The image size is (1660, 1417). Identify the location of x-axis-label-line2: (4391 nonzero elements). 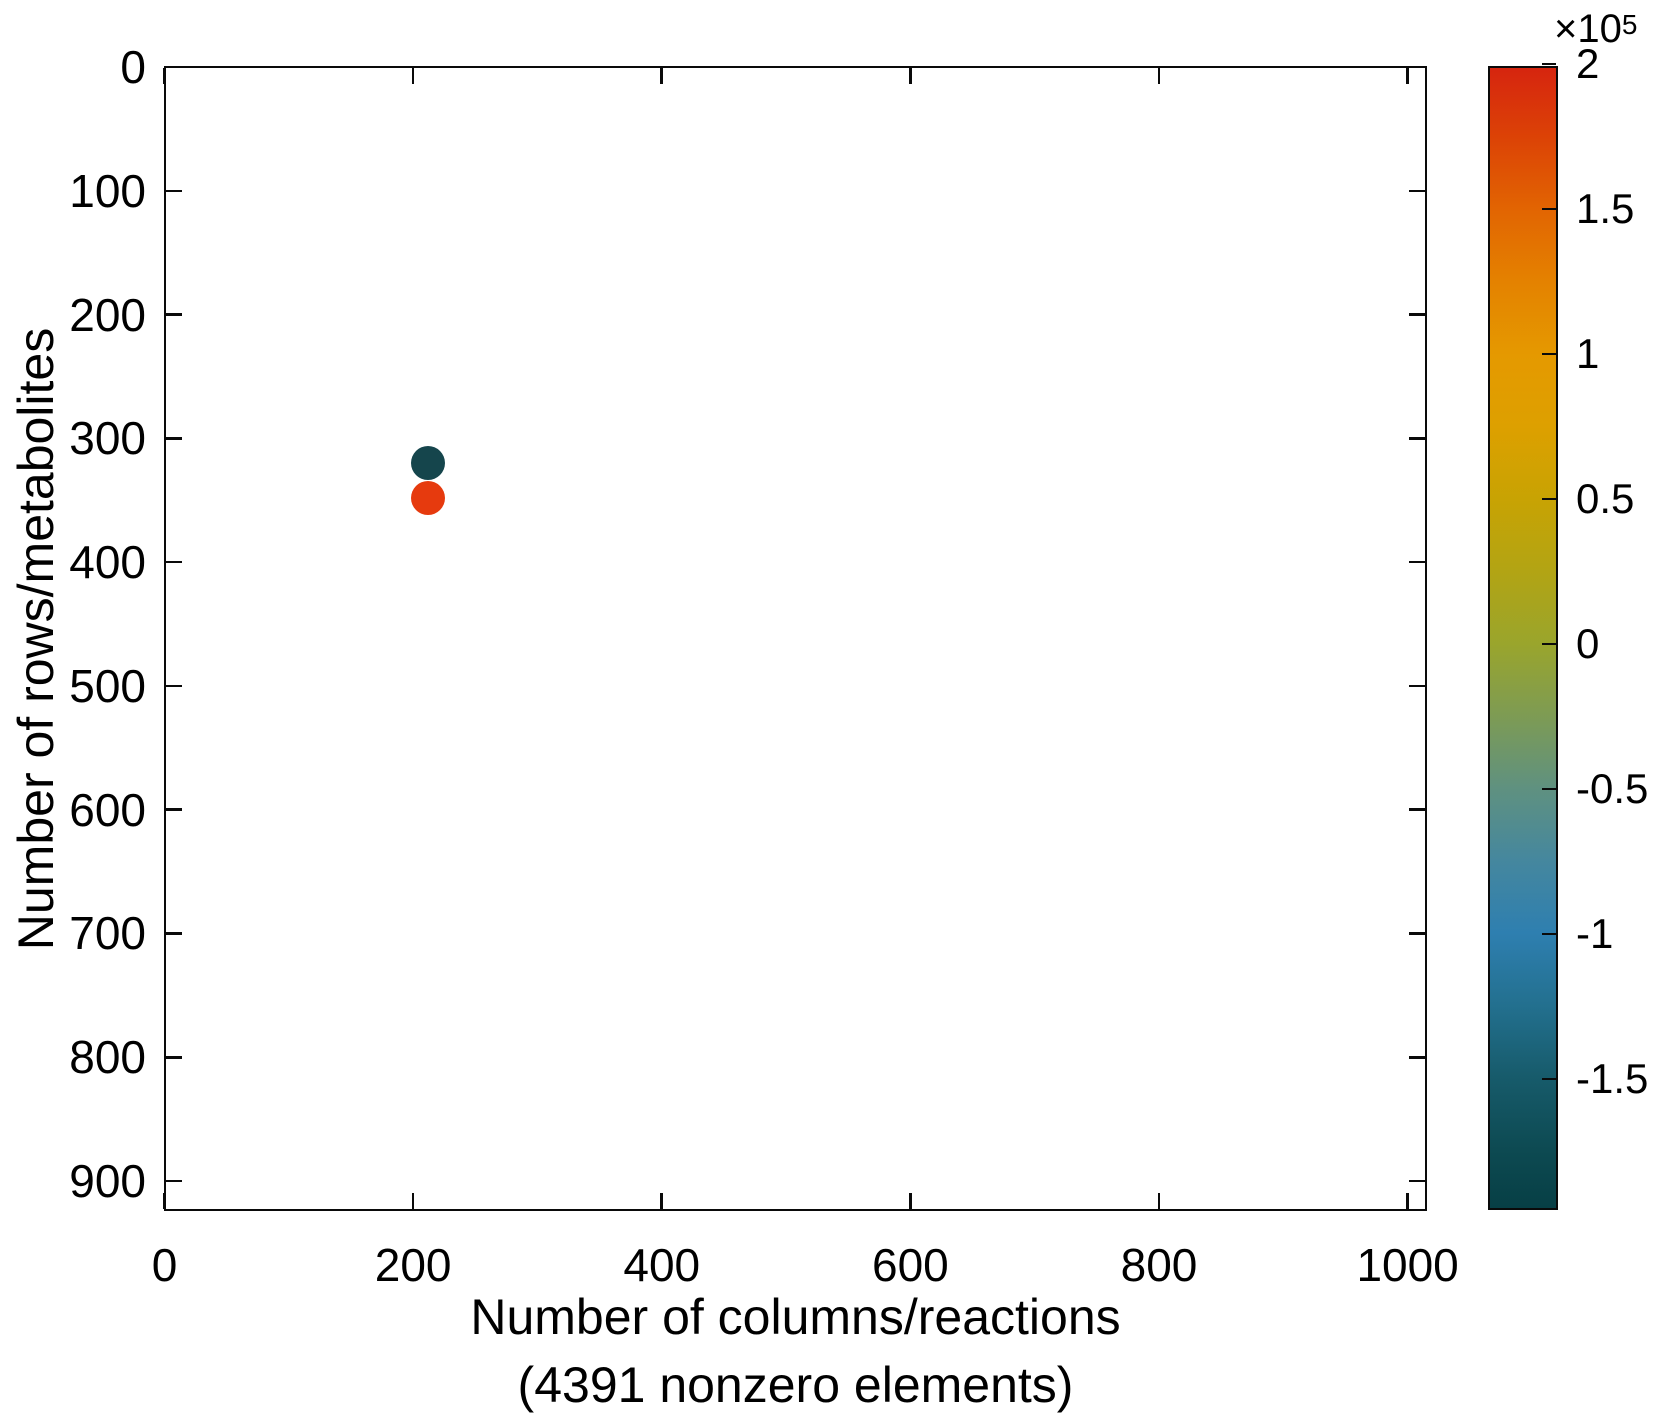
(795, 1385).